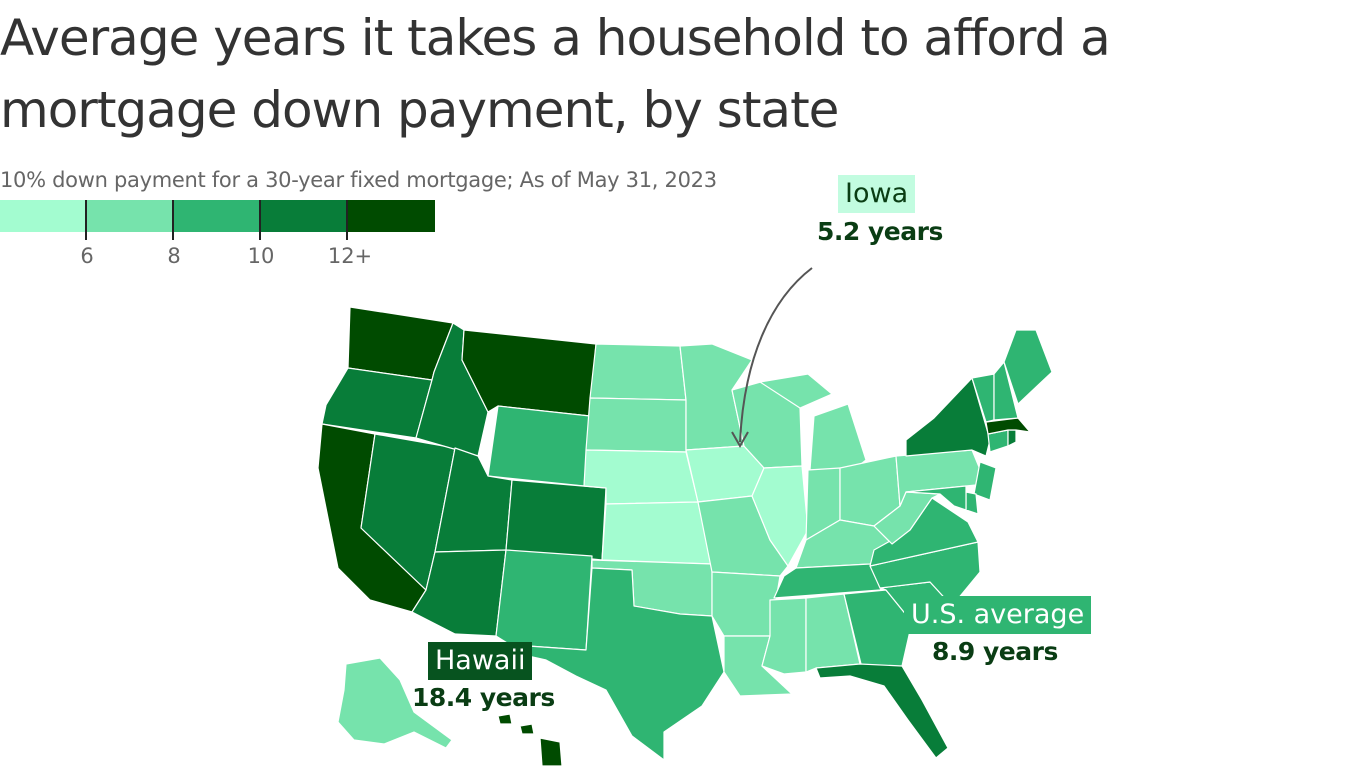 The width and height of the screenshot is (1366, 768). Describe the element at coordinates (87, 256) in the screenshot. I see `legend-label-6: 6` at that location.